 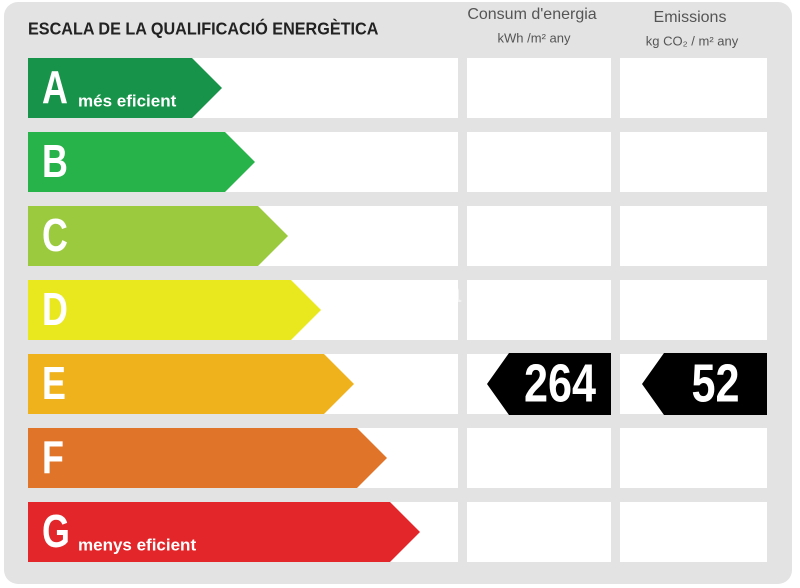 I want to click on rating-letter: G, so click(x=56, y=531).